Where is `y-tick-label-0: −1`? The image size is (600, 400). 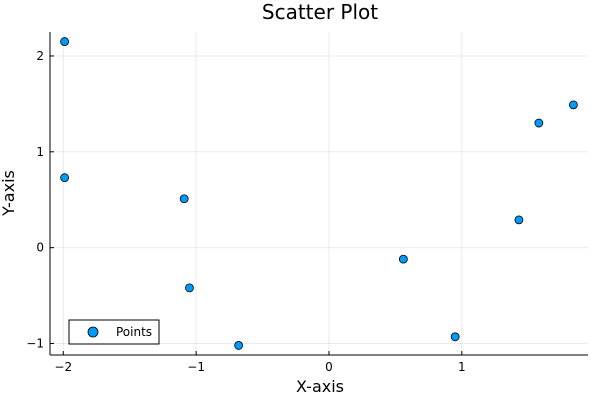
y-tick-label-0: −1 is located at coordinates (35, 343).